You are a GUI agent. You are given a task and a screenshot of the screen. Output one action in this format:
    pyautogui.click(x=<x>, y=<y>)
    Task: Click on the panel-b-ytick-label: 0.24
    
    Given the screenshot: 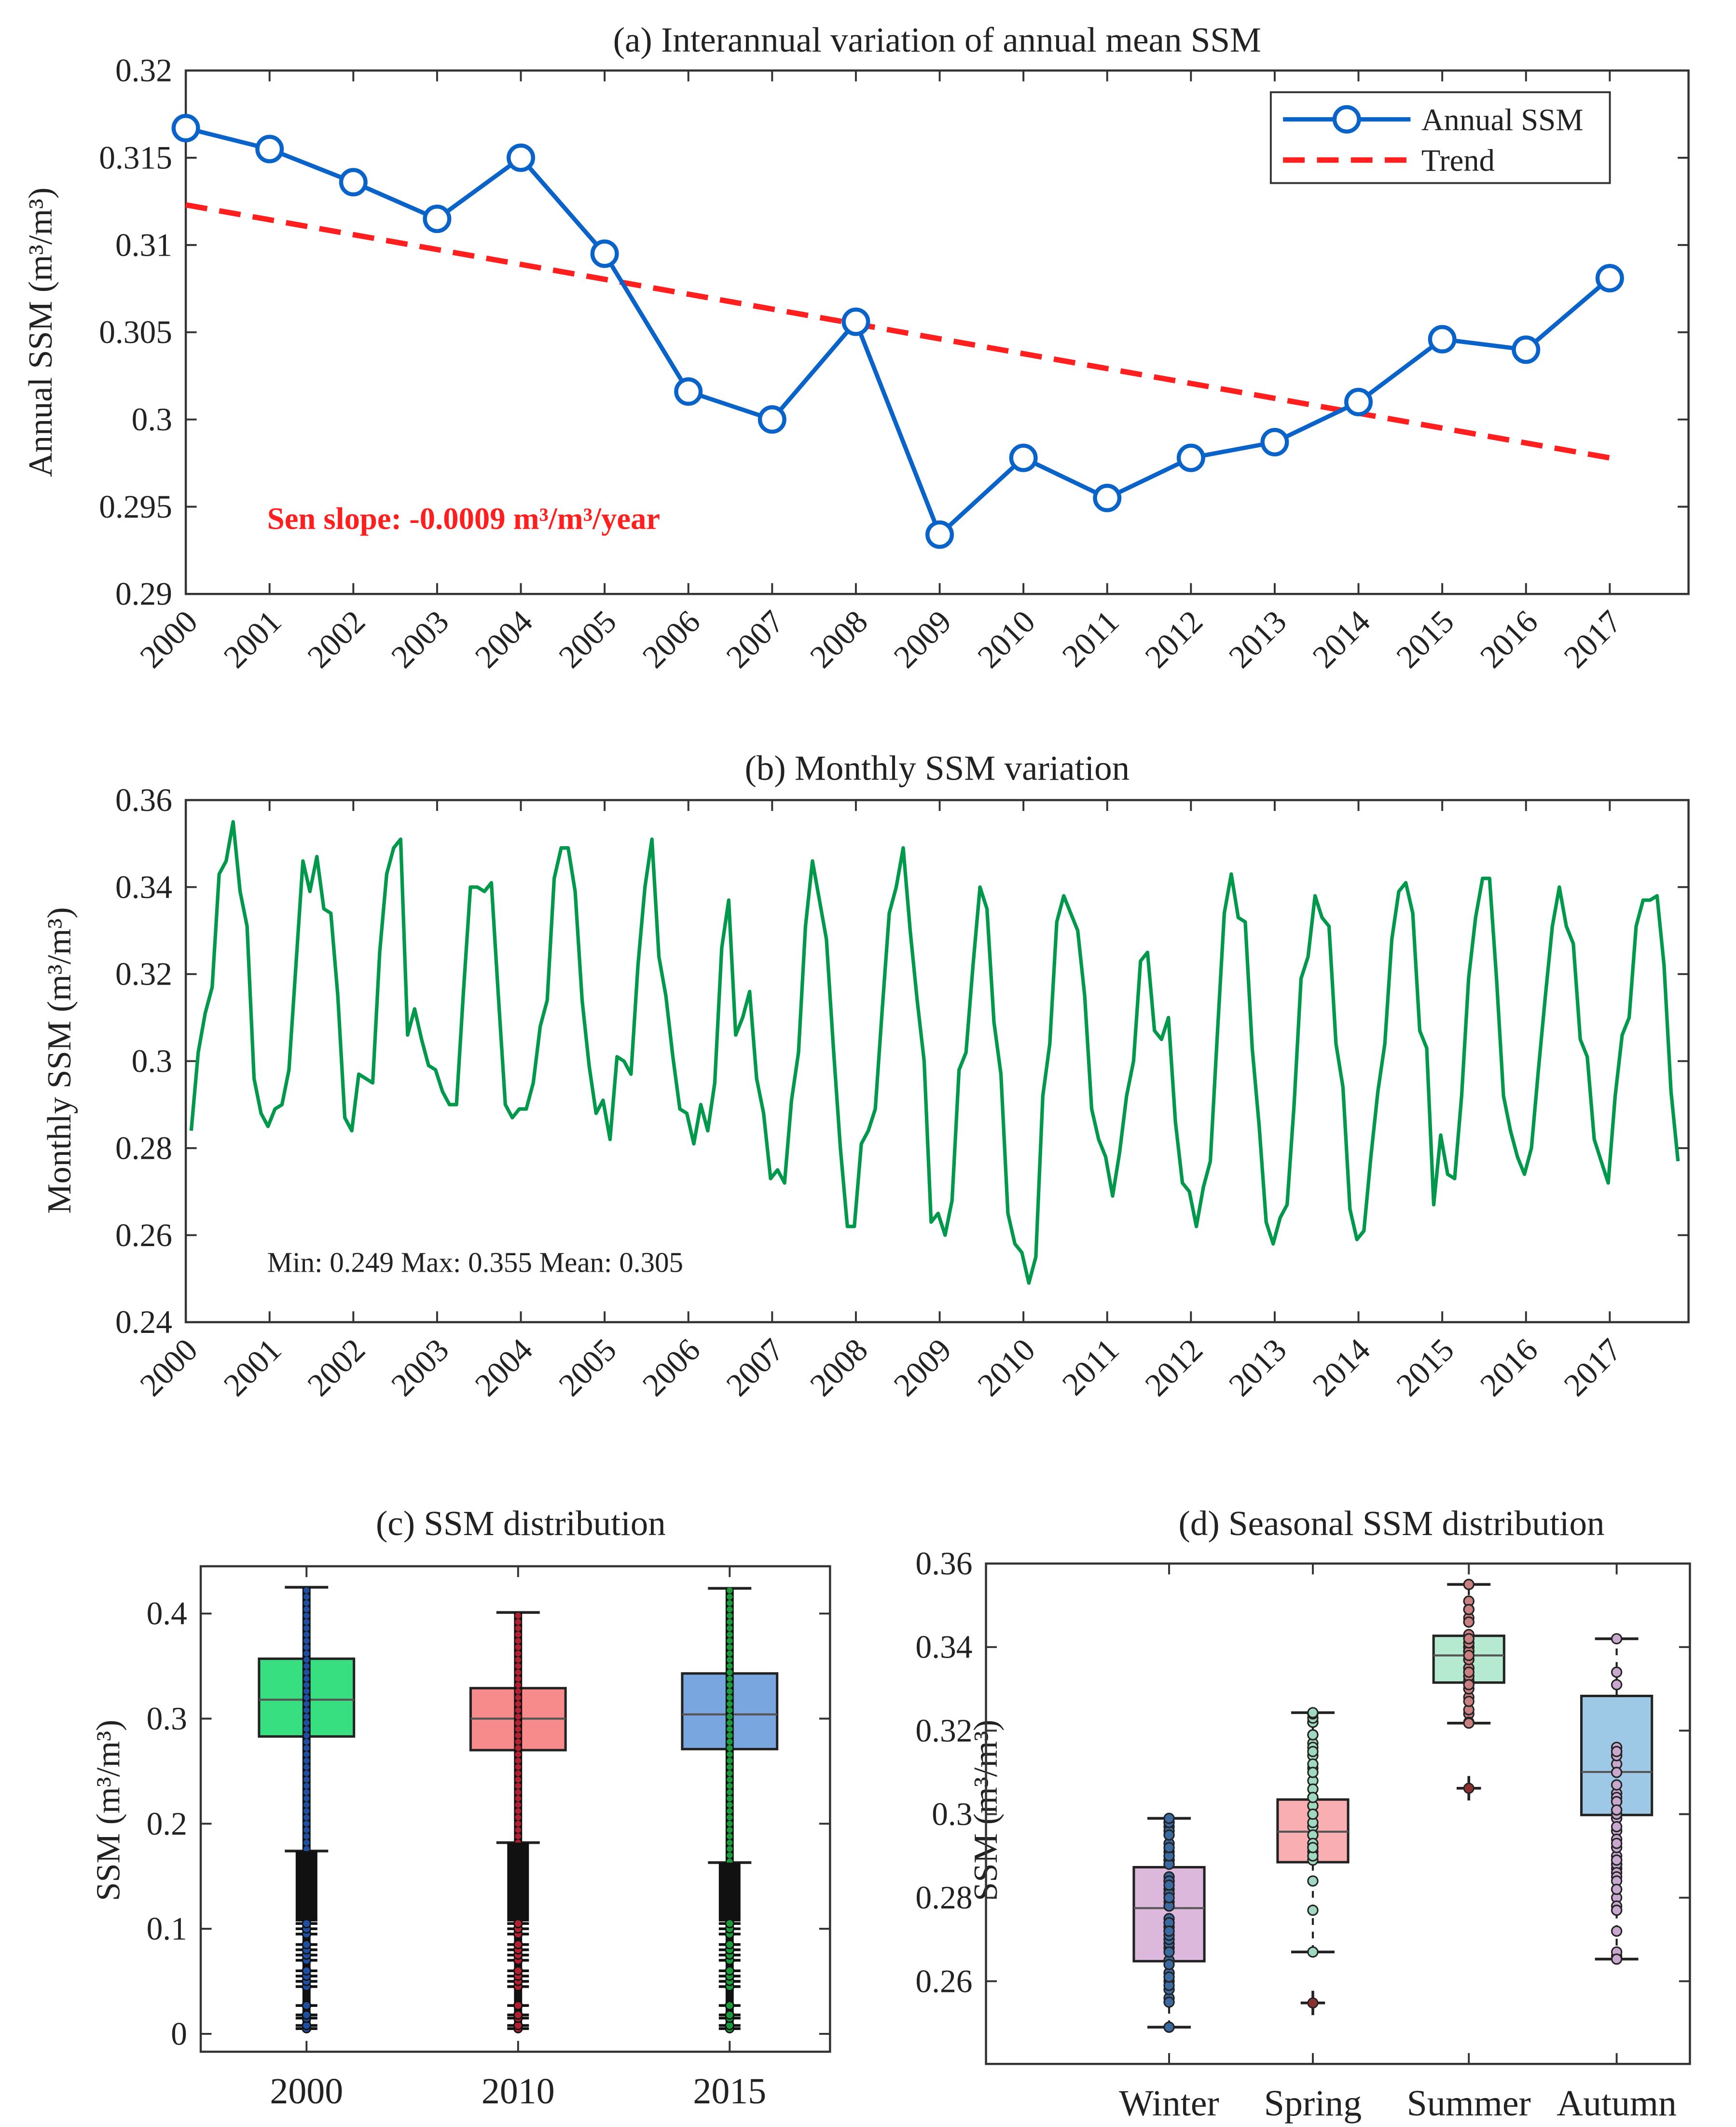 What is the action you would take?
    pyautogui.click(x=143, y=1322)
    